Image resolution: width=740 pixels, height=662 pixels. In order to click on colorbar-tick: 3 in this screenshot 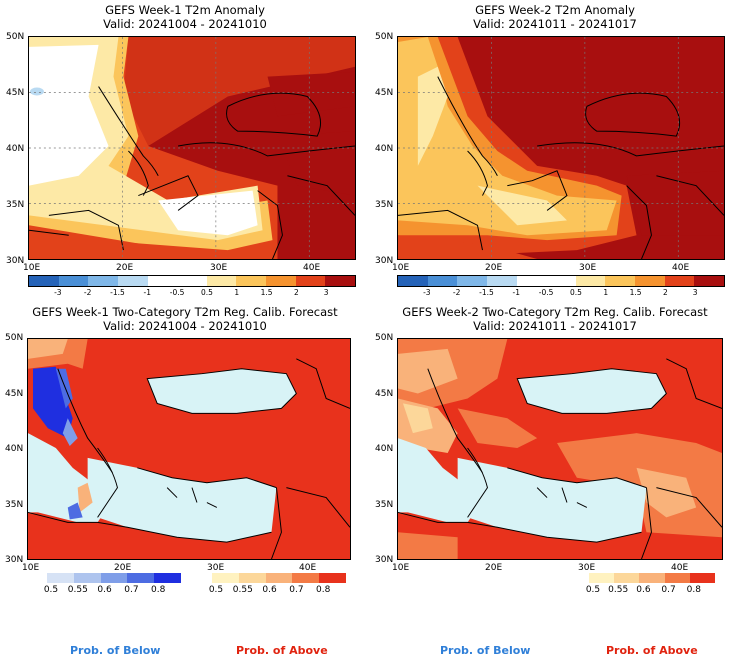, I will do `click(695, 292)`.